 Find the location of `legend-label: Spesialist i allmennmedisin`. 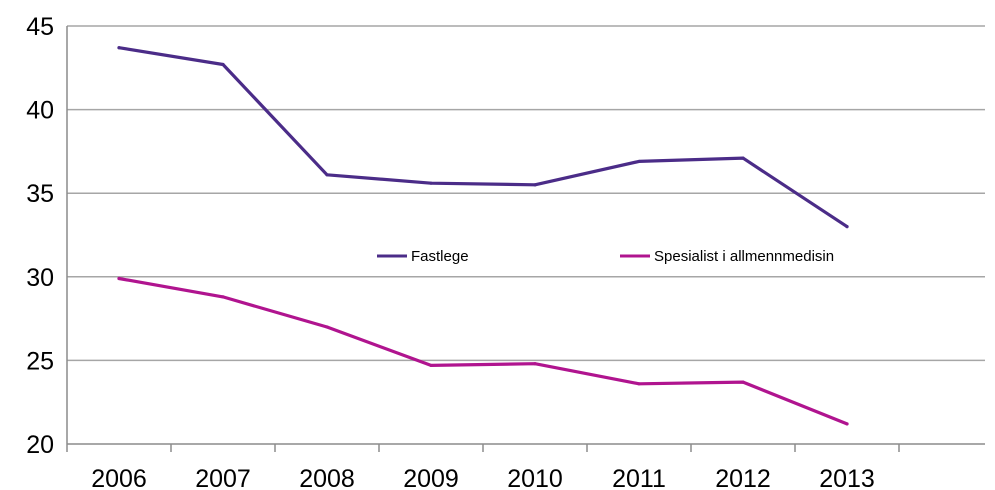

legend-label: Spesialist i allmennmedisin is located at coordinates (744, 256).